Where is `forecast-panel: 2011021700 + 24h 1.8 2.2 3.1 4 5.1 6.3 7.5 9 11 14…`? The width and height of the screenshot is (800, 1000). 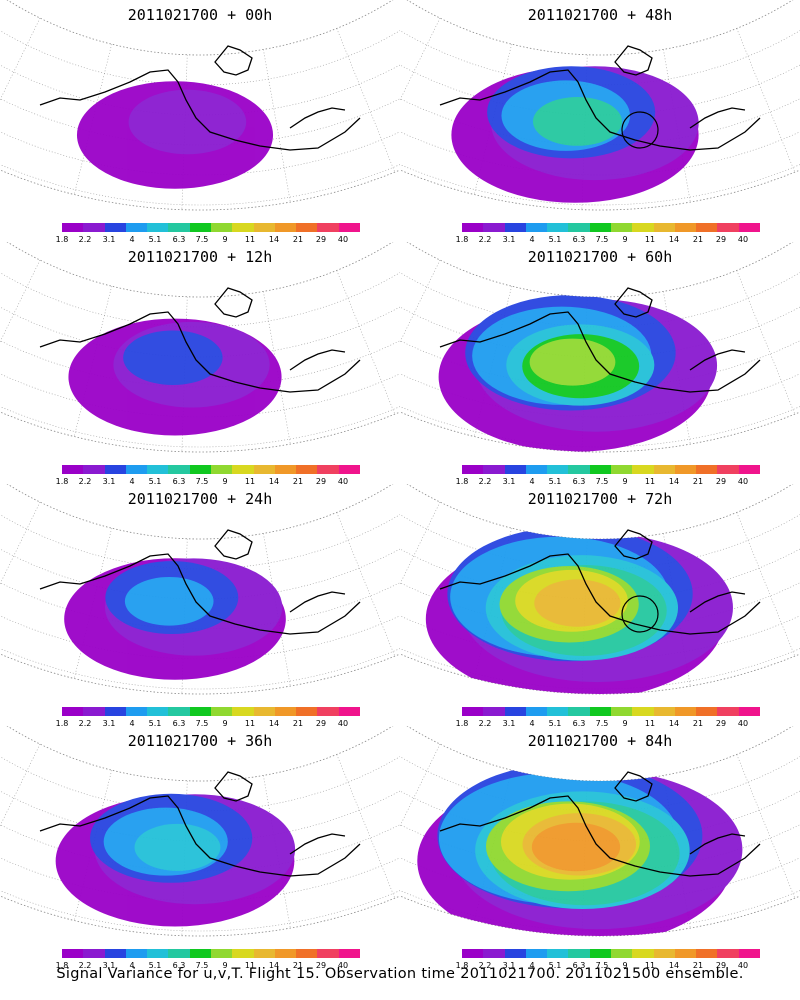
forecast-panel: 2011021700 + 24h 1.8 2.2 3.1 4 5.1 6.3 7.5 9 11 14… is located at coordinates (200, 606).